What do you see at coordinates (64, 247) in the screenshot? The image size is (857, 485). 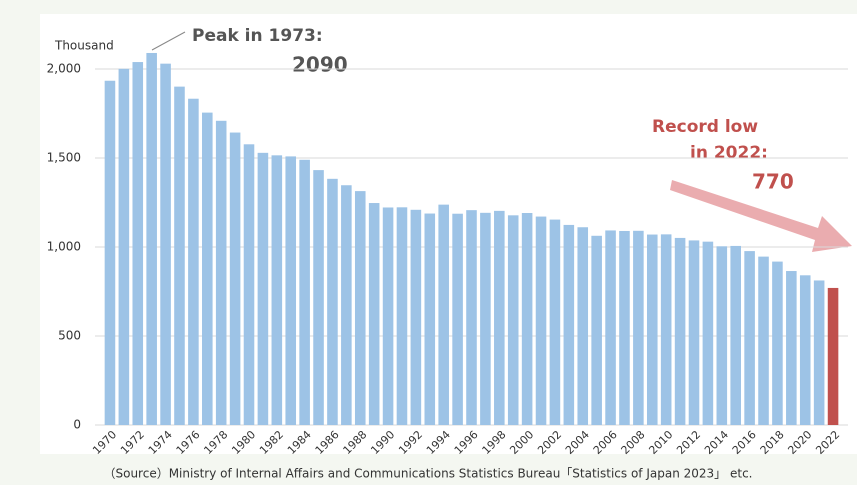 I see `y-tick-label: 1,000` at bounding box center [64, 247].